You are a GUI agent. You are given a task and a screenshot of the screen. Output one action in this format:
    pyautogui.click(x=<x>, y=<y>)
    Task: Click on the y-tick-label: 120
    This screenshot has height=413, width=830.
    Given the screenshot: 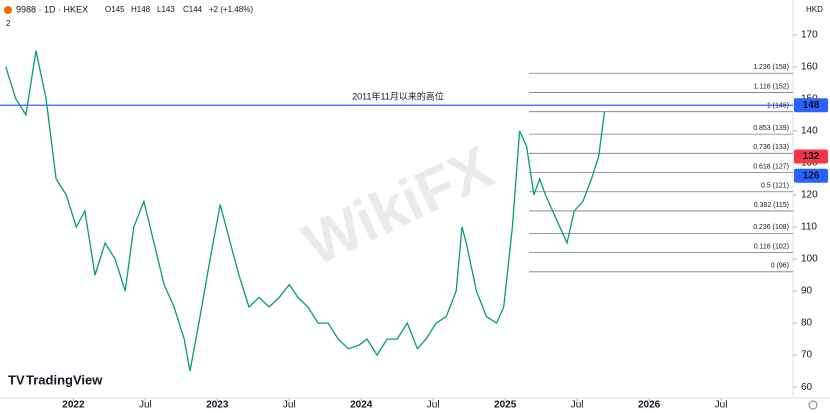 What is the action you would take?
    pyautogui.click(x=809, y=195)
    